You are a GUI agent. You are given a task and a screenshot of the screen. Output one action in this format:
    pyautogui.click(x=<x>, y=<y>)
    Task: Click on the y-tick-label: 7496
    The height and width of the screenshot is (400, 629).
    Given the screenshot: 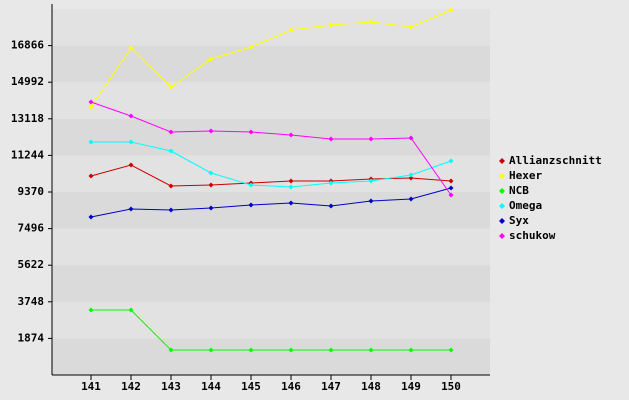 What is the action you would take?
    pyautogui.click(x=31, y=228)
    